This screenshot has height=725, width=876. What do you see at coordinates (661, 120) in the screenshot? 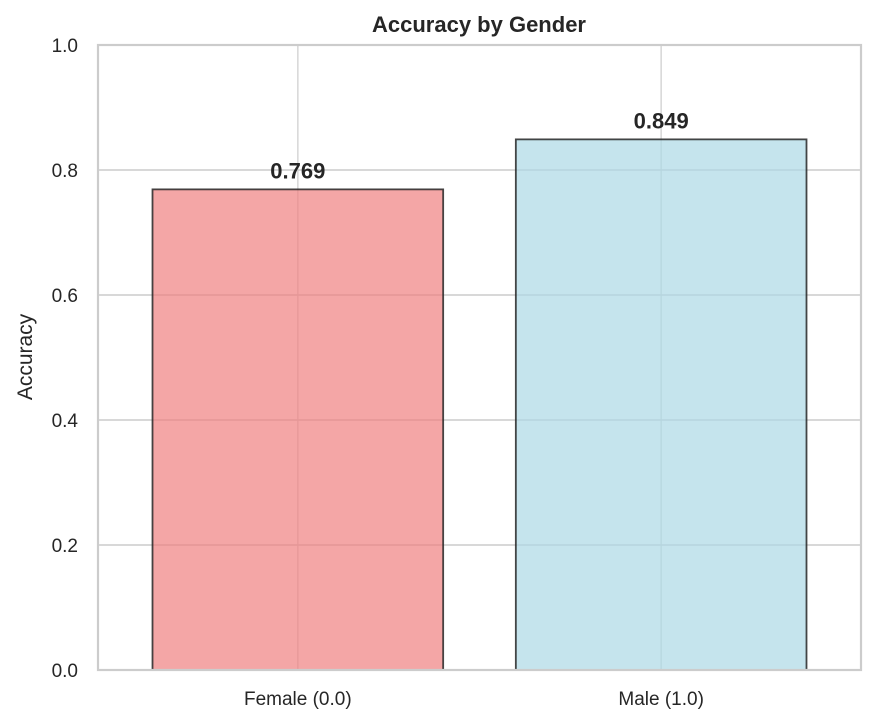
I see `bar-value-label: 0.849` at bounding box center [661, 120].